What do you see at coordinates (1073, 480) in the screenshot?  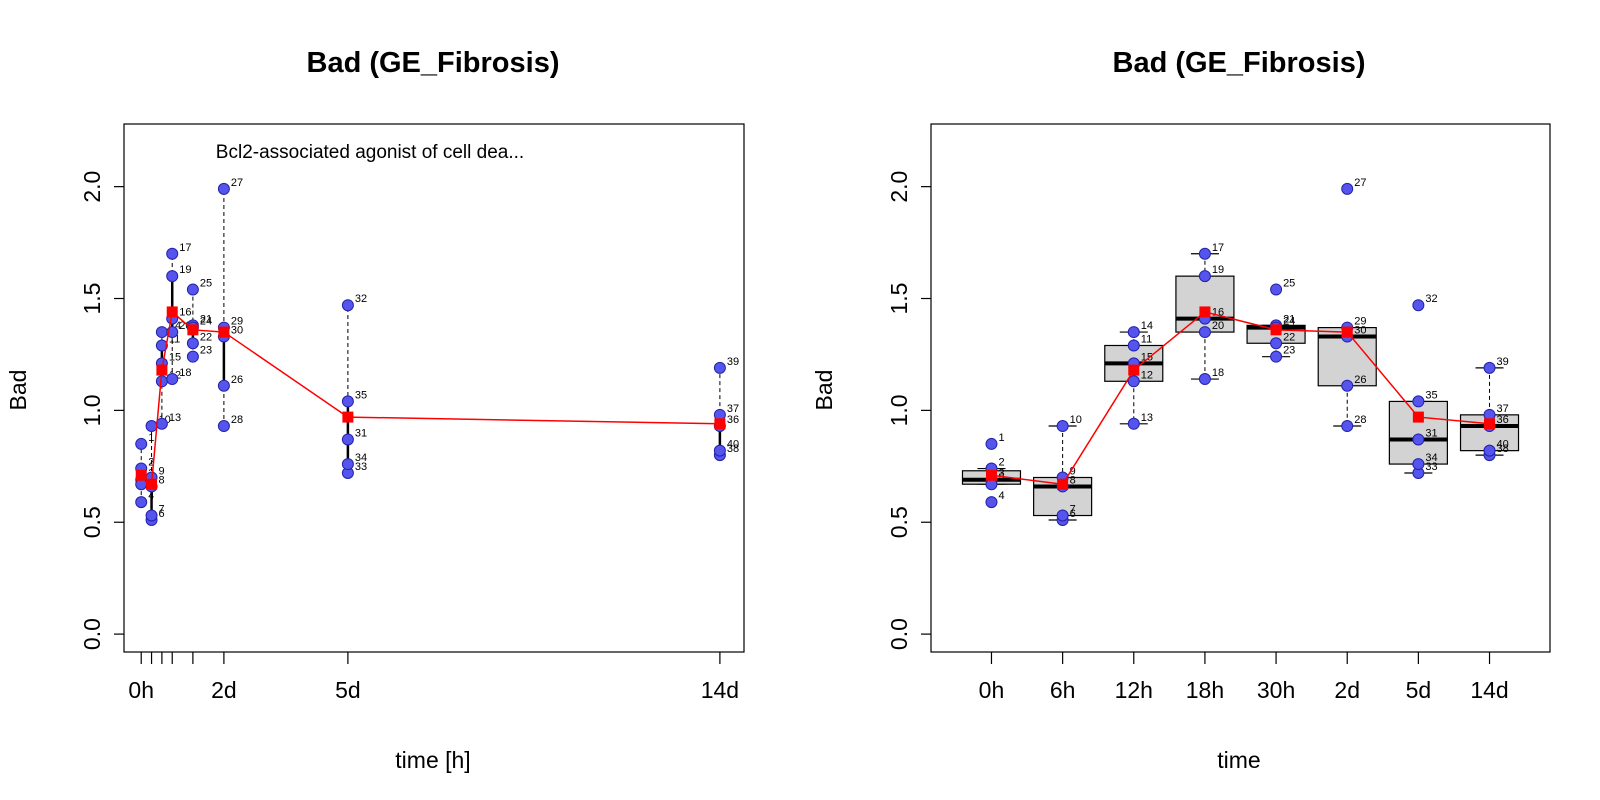 I see `right-point-label-8: 8` at bounding box center [1073, 480].